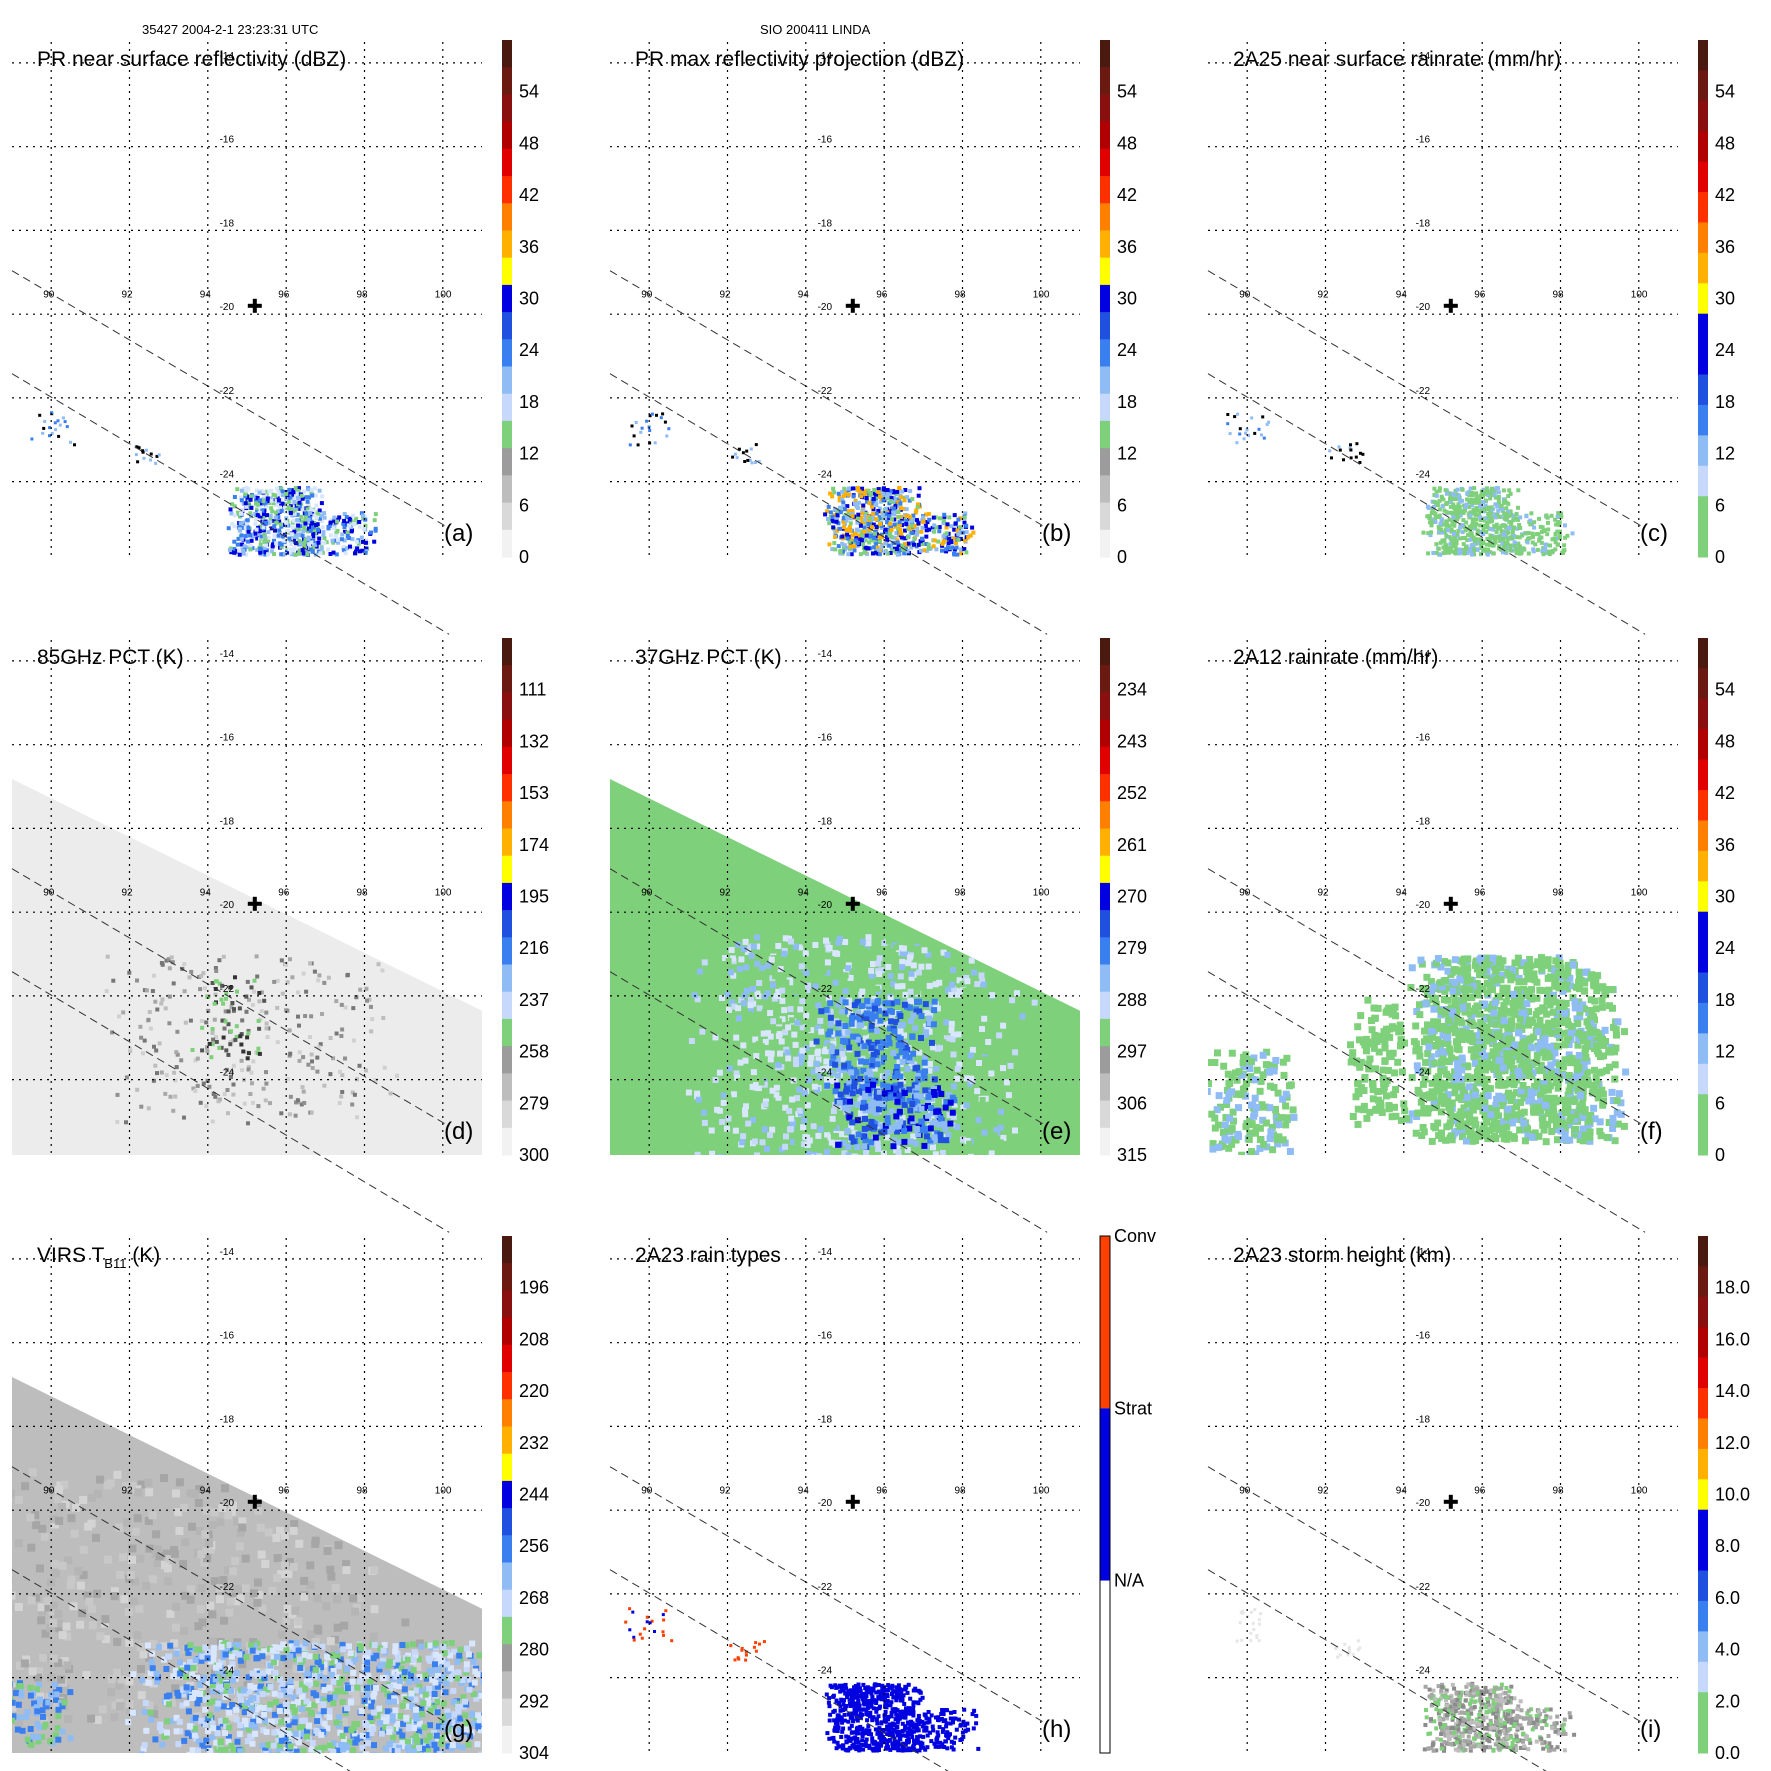  I want to click on panel-f-data, so click(1419, 1054).